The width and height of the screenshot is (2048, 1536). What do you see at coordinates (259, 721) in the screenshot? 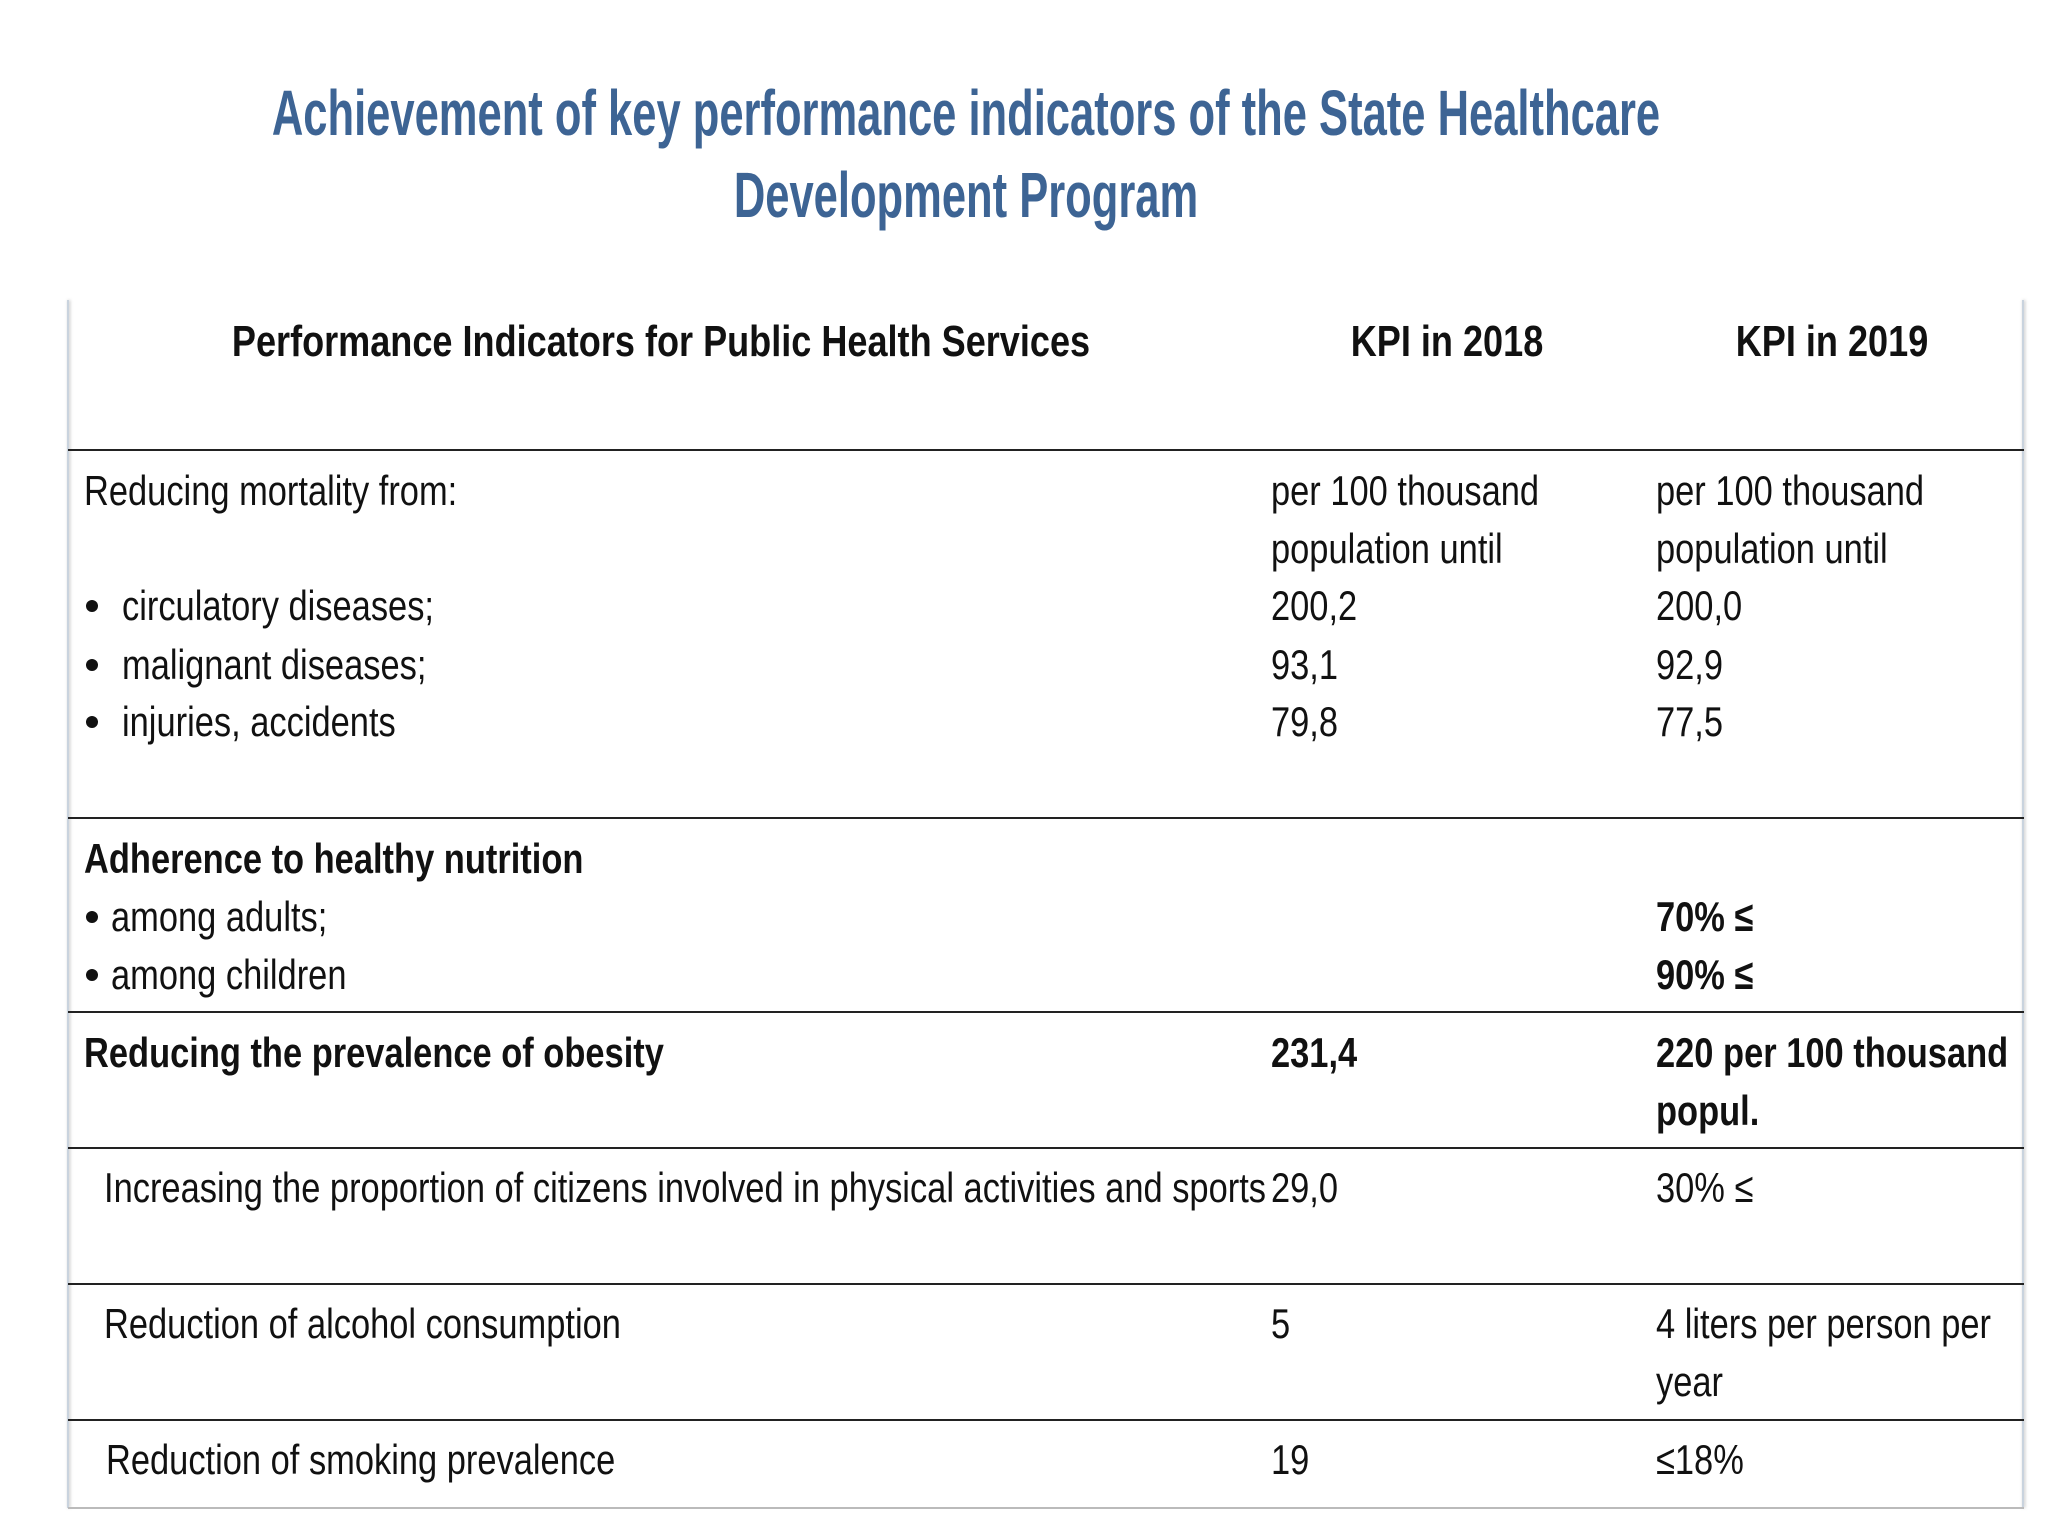
I see `cell: injuries, accidents` at bounding box center [259, 721].